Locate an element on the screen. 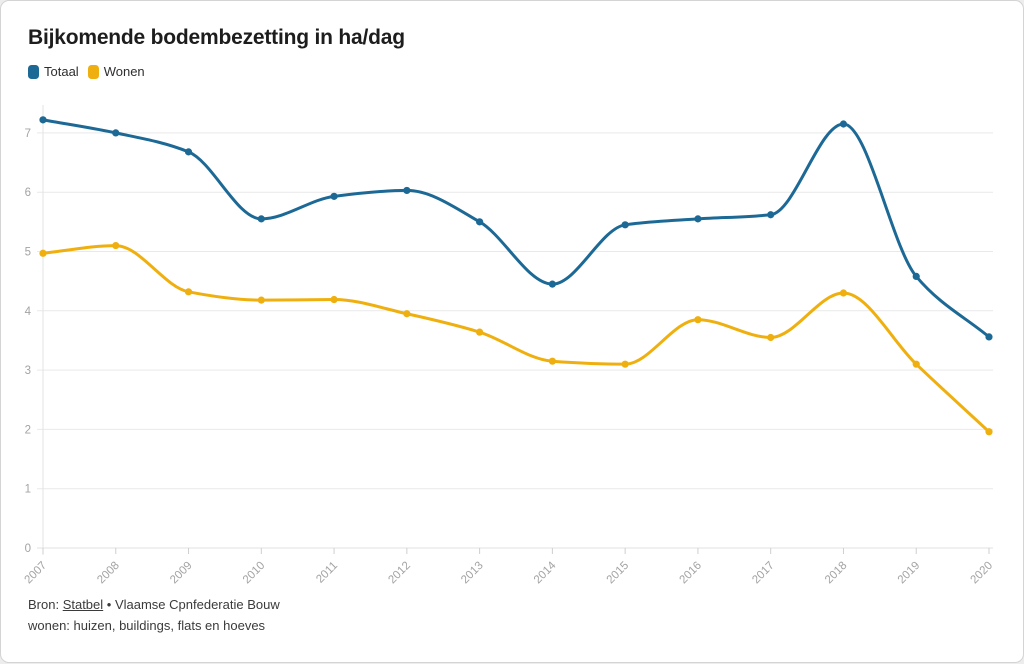  y-tick-label: 4 is located at coordinates (28, 312).